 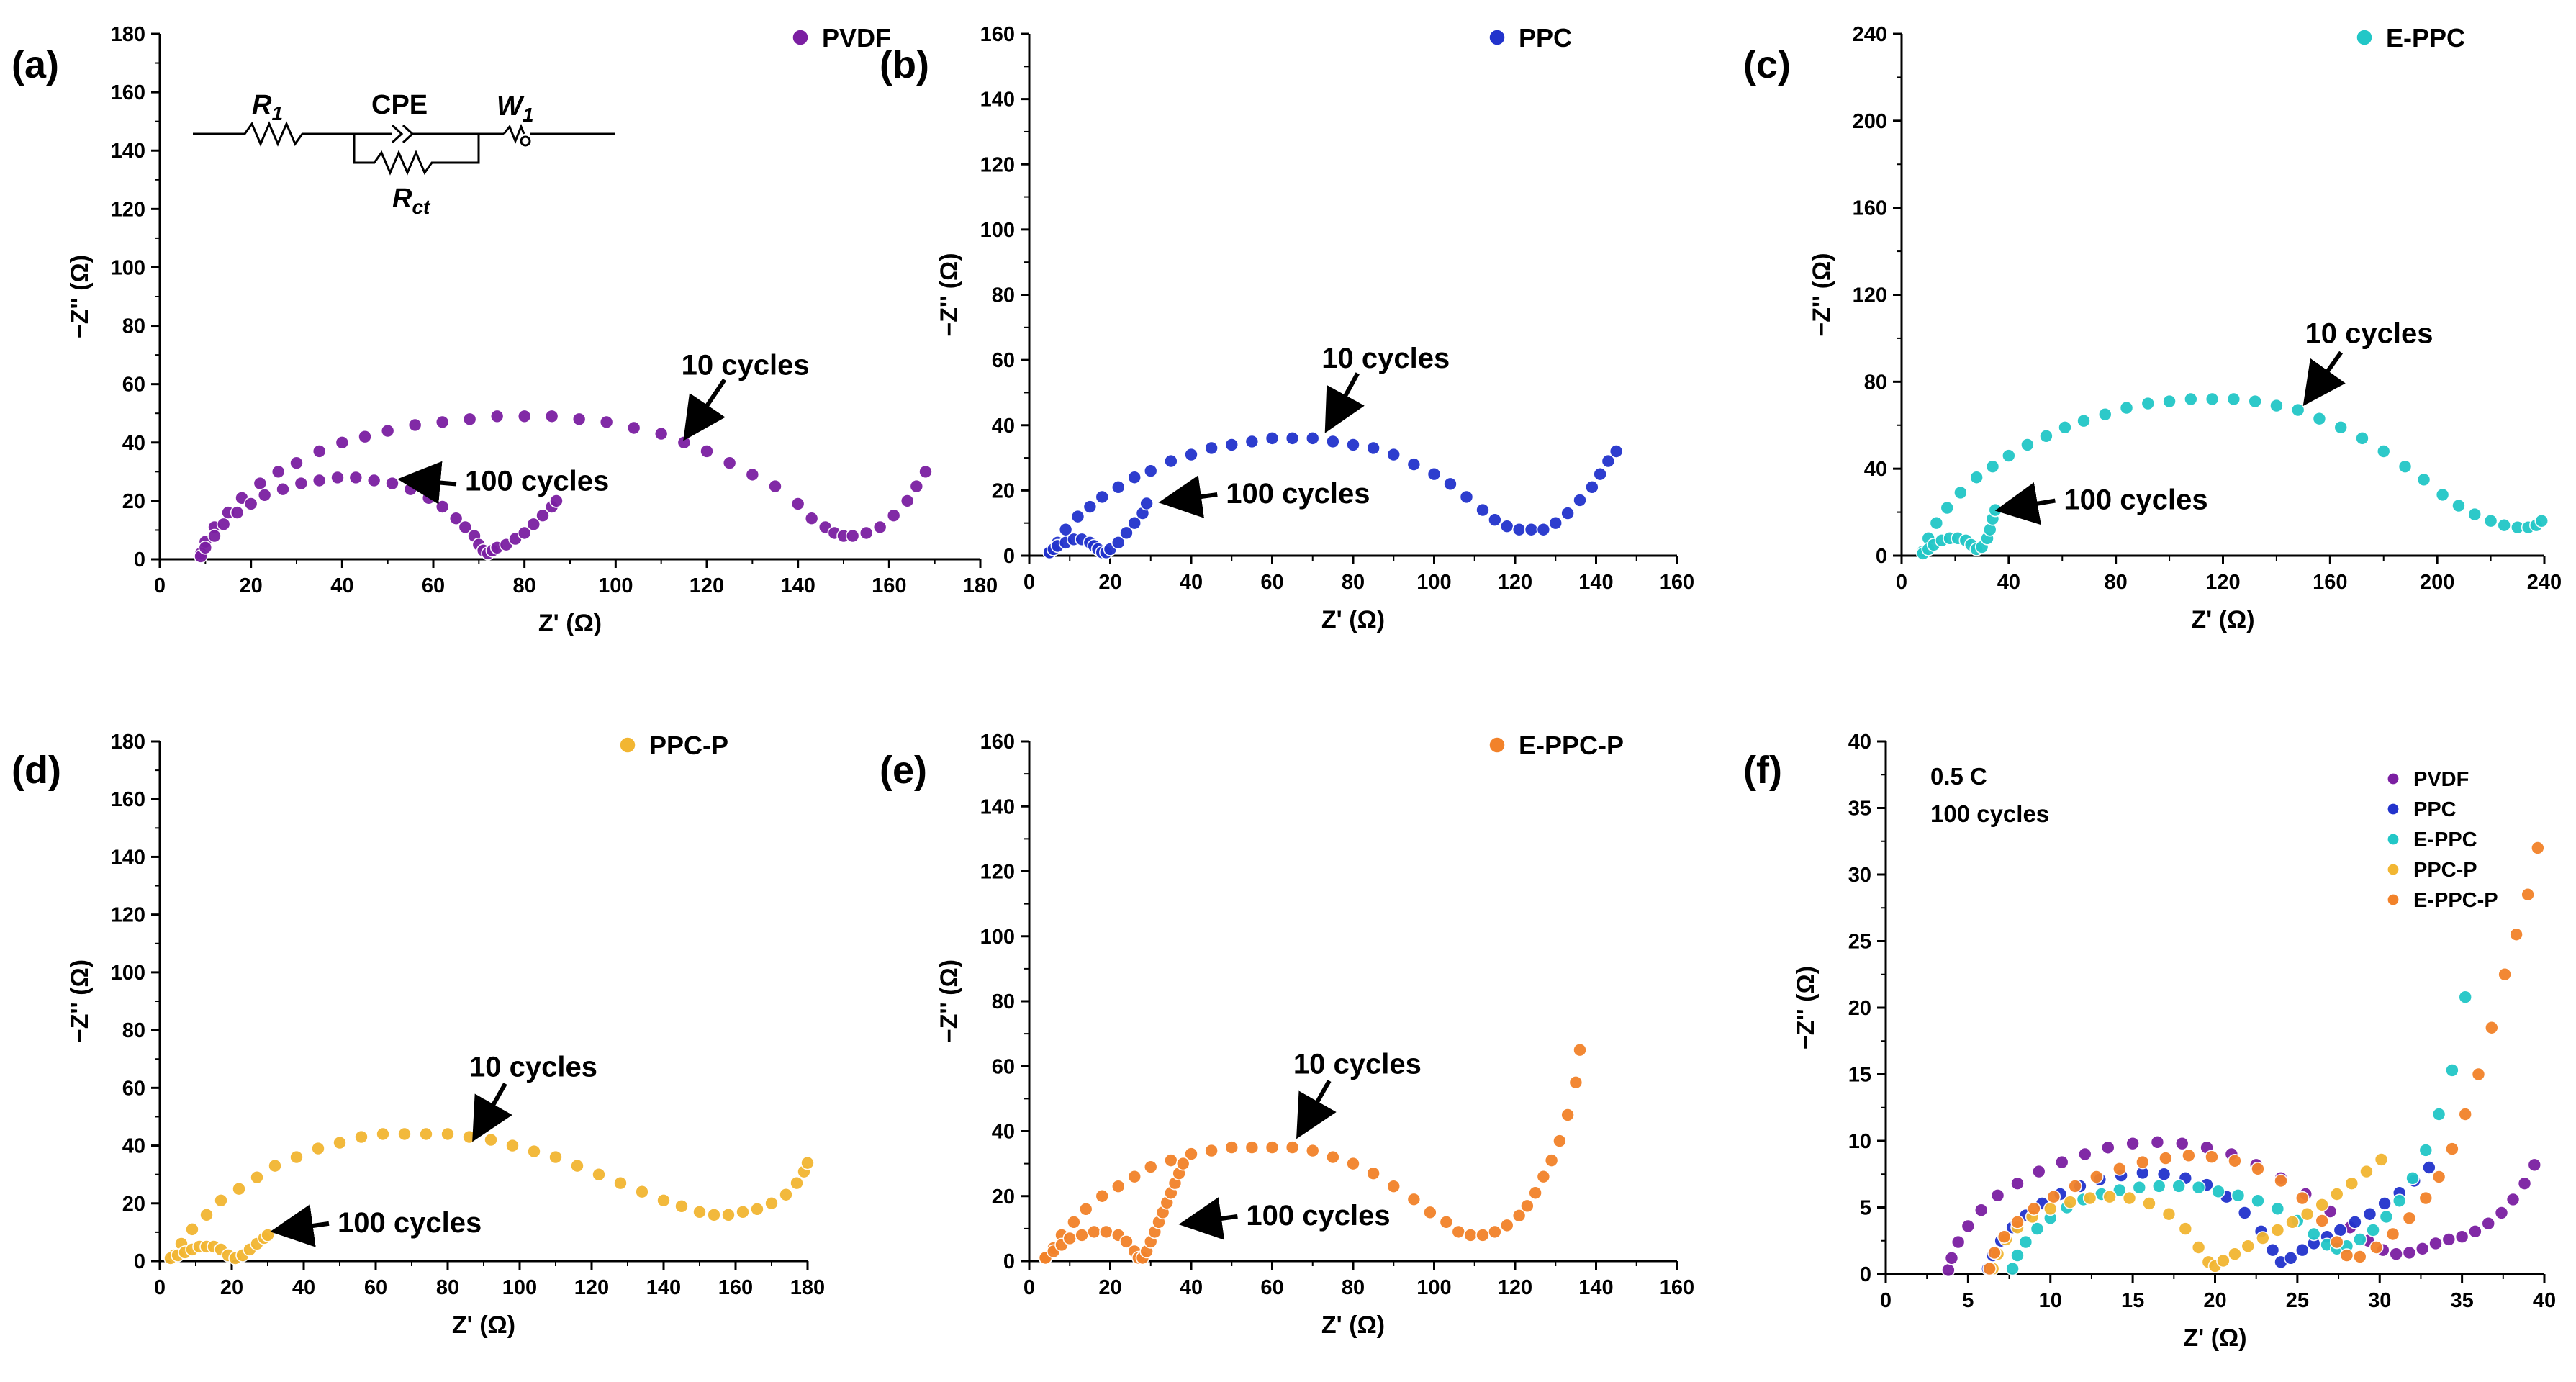 What do you see at coordinates (2462, 1300) in the screenshot?
I see `x-tick-label: 35` at bounding box center [2462, 1300].